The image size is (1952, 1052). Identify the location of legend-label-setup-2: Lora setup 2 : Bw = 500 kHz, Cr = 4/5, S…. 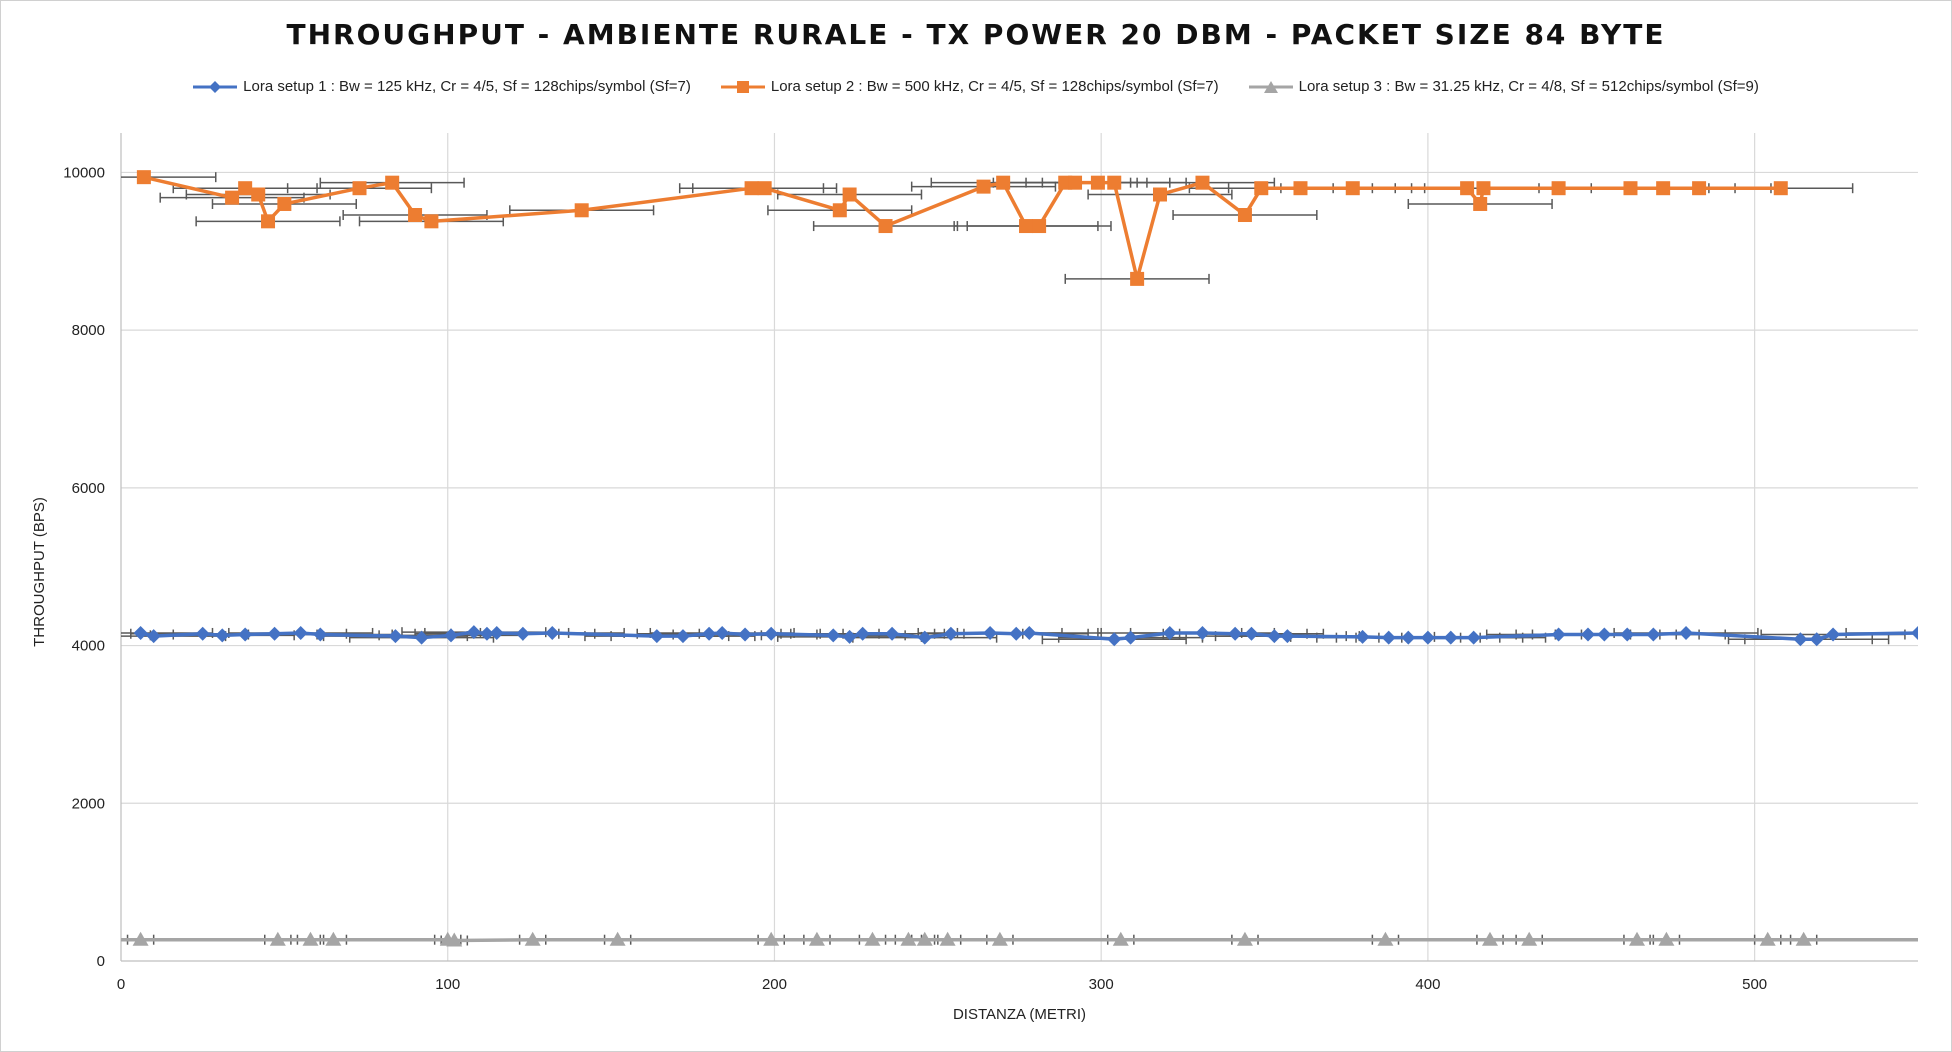
(994, 86).